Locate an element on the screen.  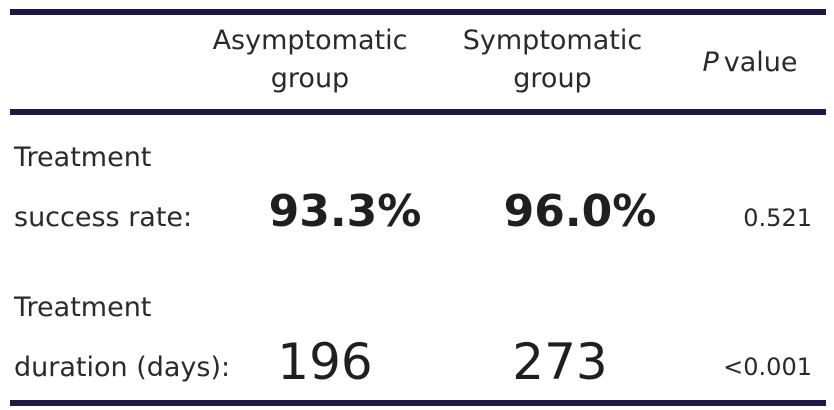
header-symptomatic-group: Symptomatic group is located at coordinates (552, 60).